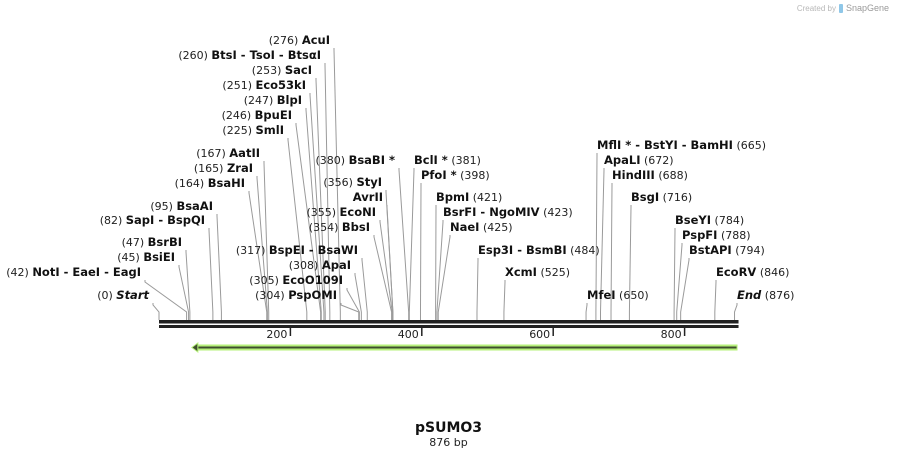 The height and width of the screenshot is (460, 897). I want to click on svg-text: (356) StyI, so click(352, 182).